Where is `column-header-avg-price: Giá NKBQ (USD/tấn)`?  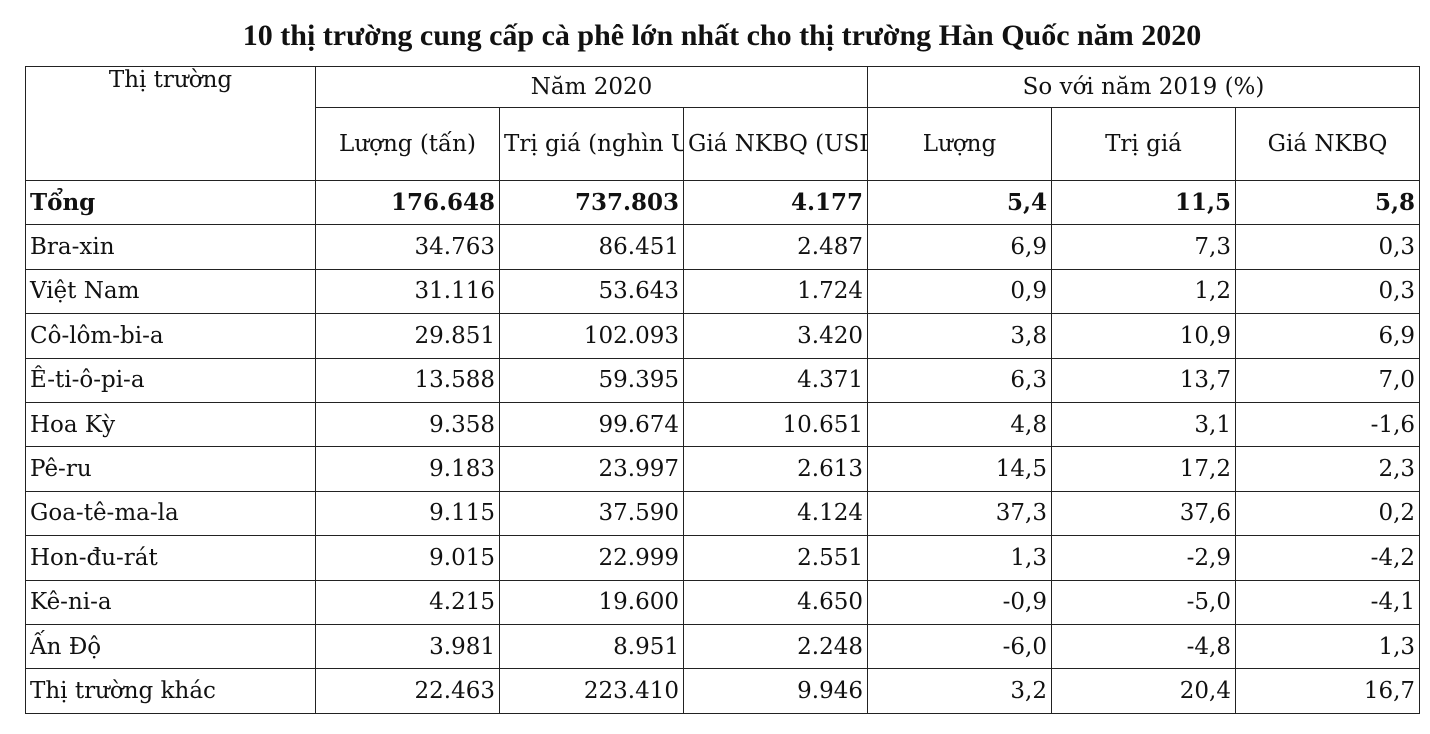
column-header-avg-price: Giá NKBQ (USD/tấn) is located at coordinates (775, 144).